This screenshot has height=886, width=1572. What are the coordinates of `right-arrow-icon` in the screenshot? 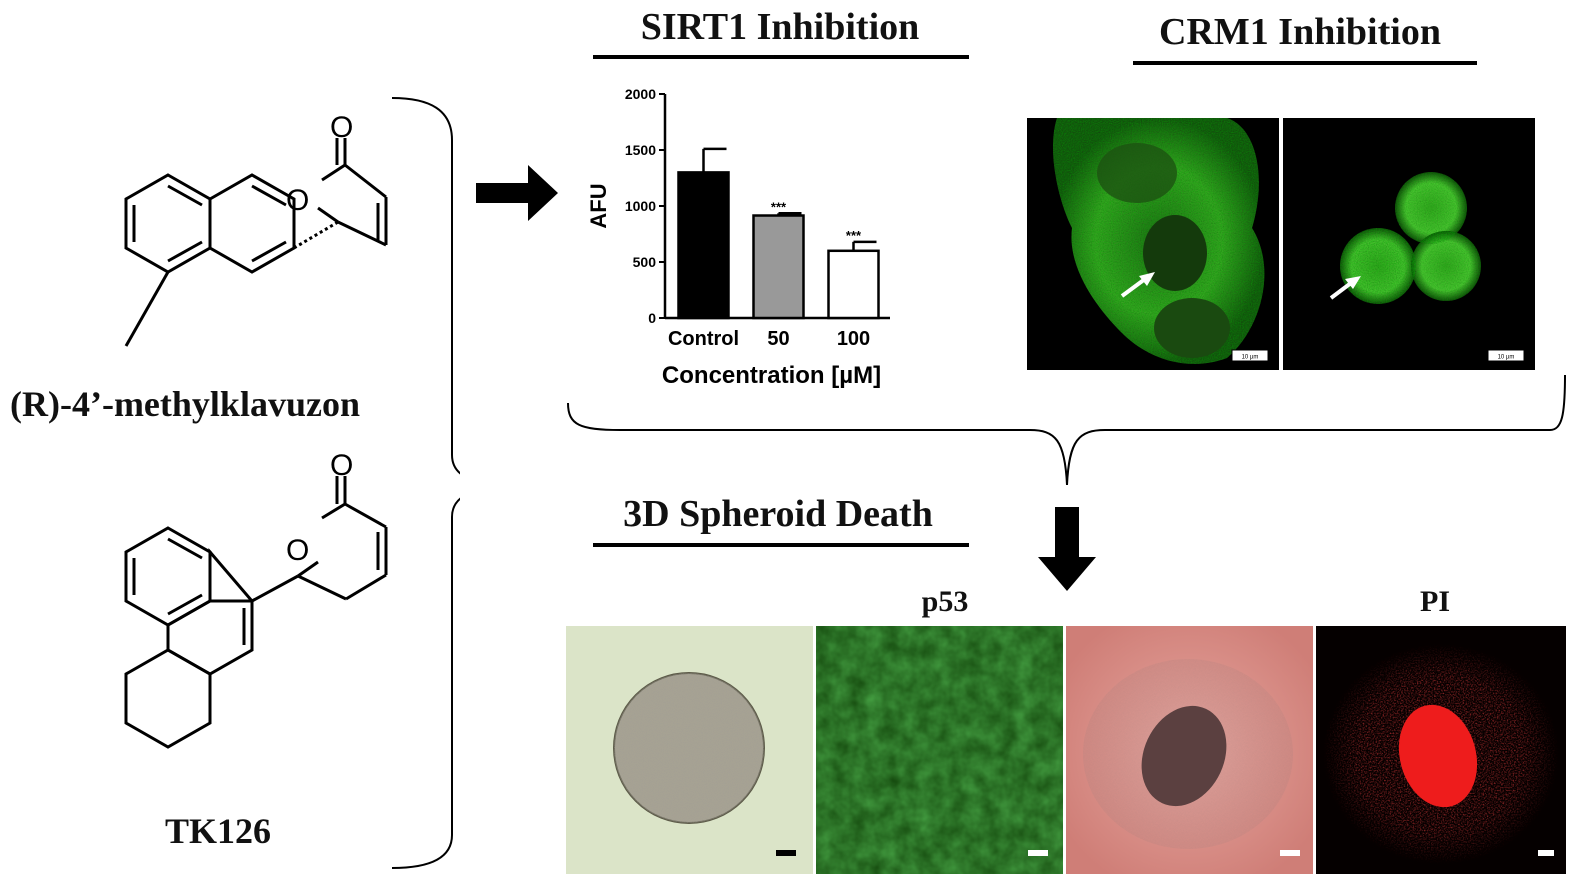 It's located at (517, 193).